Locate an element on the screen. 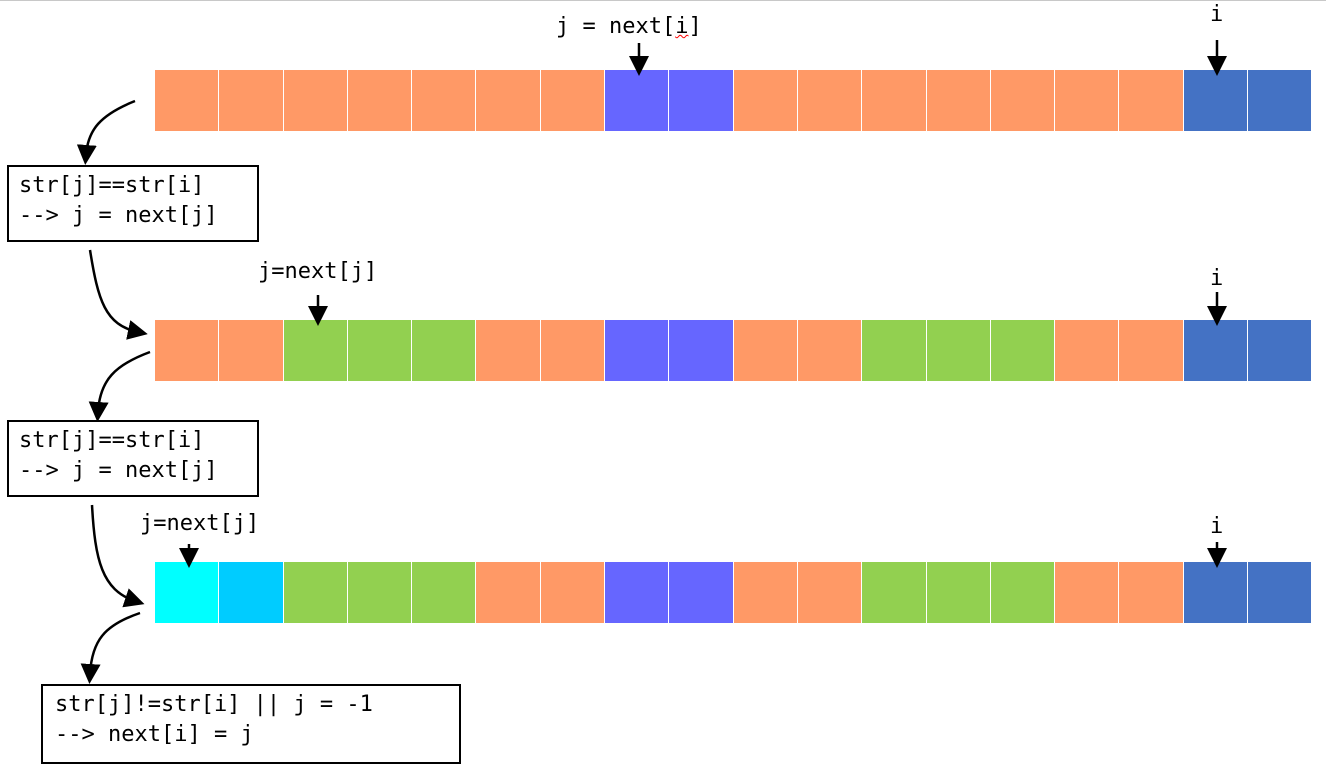  row1-j-index: i is located at coordinates (682, 26).